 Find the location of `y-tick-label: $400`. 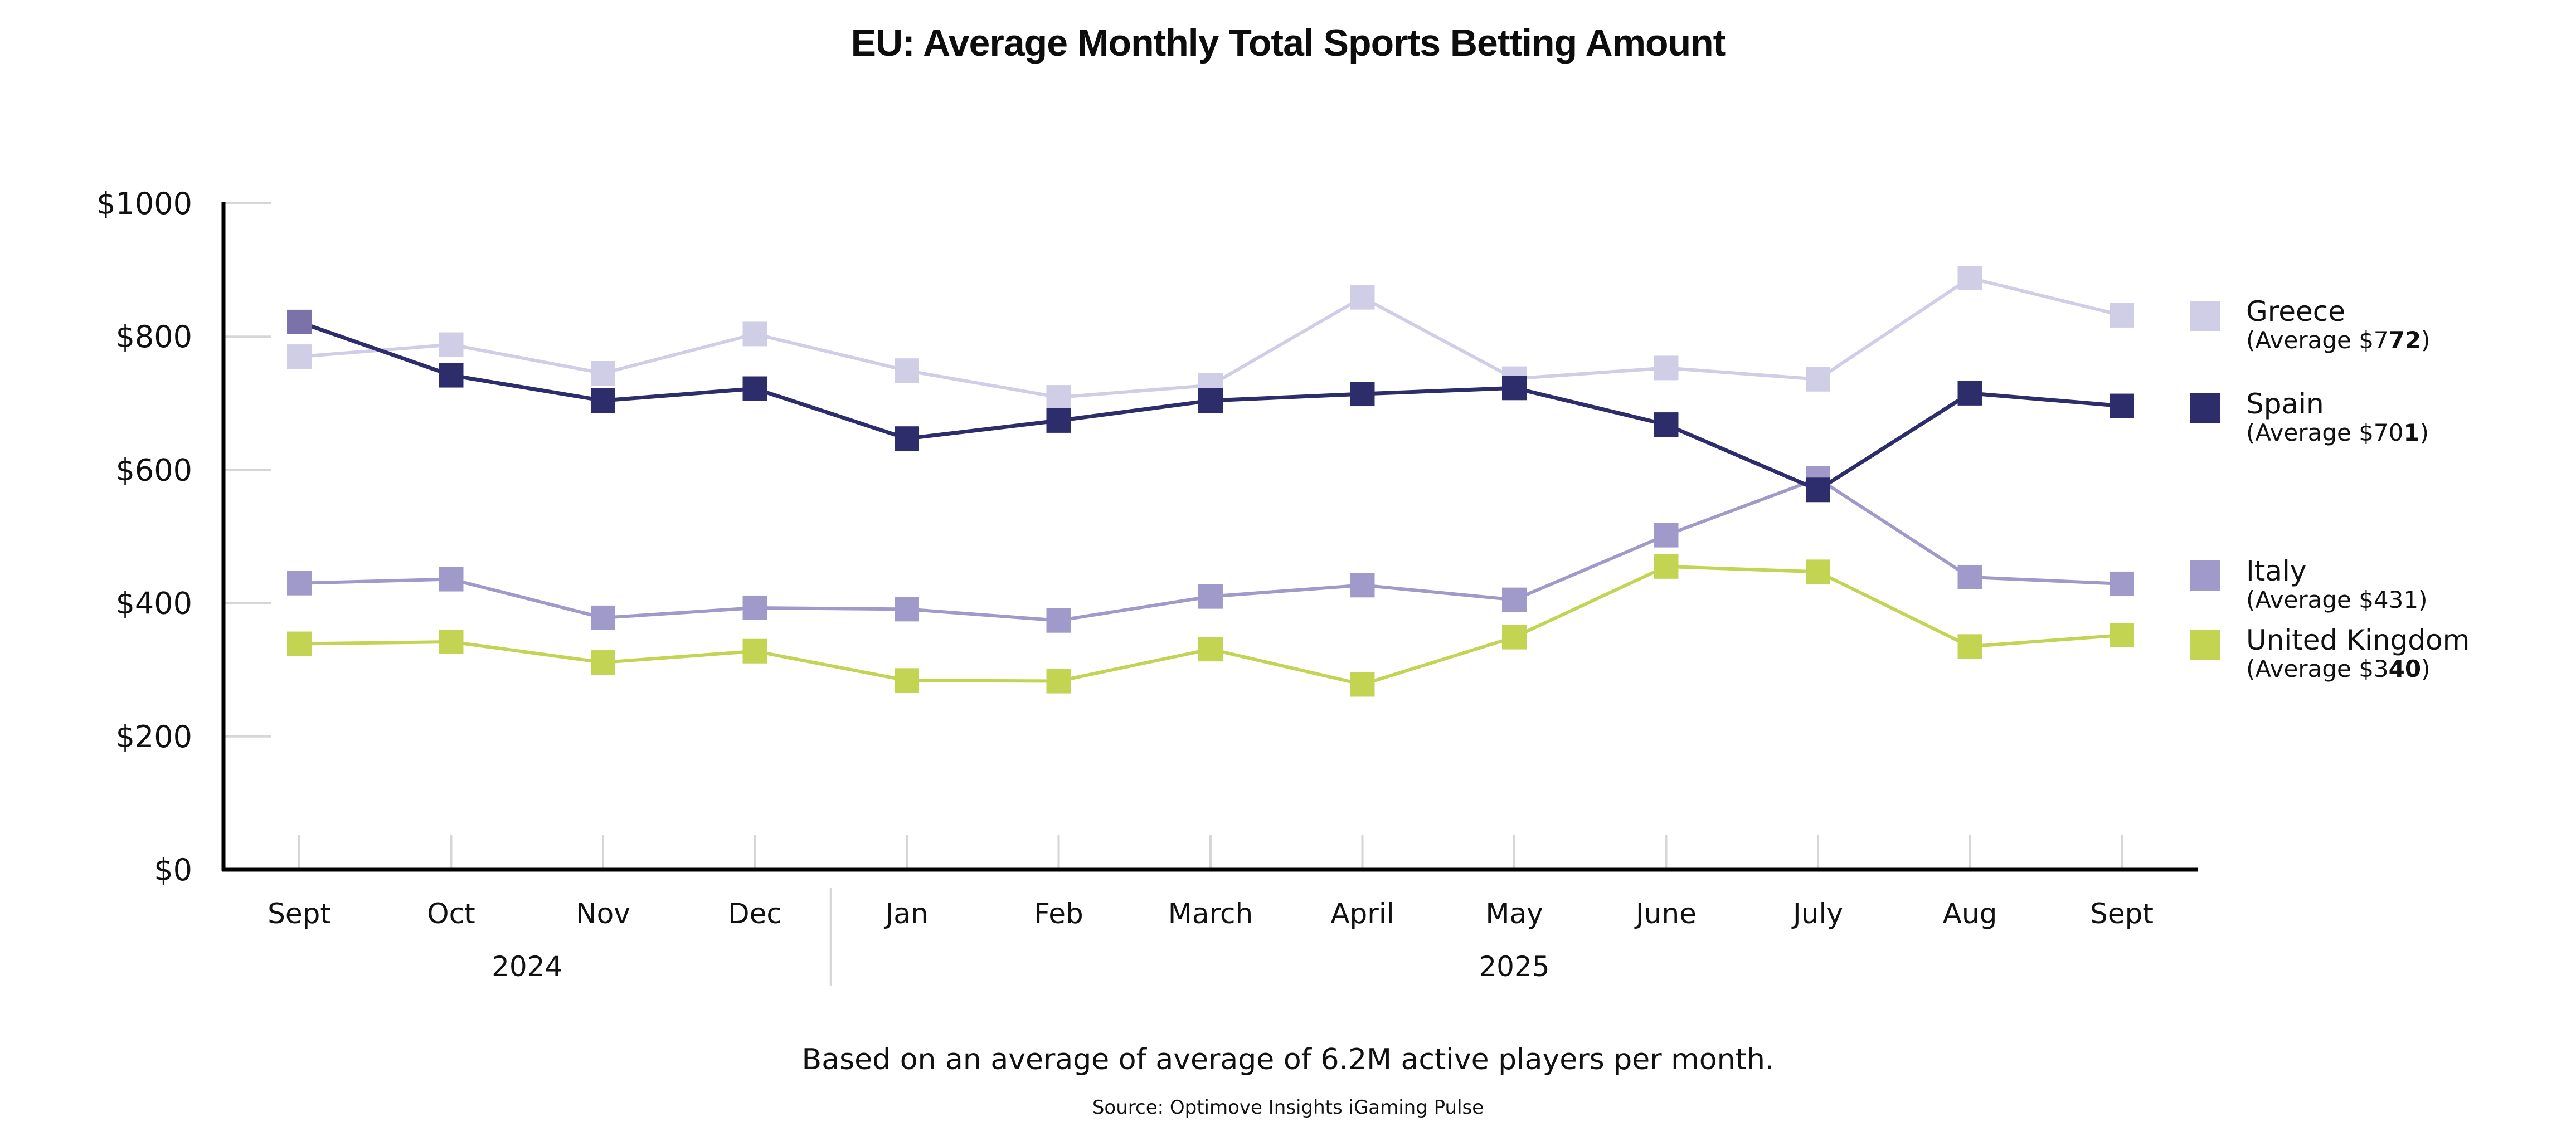

y-tick-label: $400 is located at coordinates (154, 603).